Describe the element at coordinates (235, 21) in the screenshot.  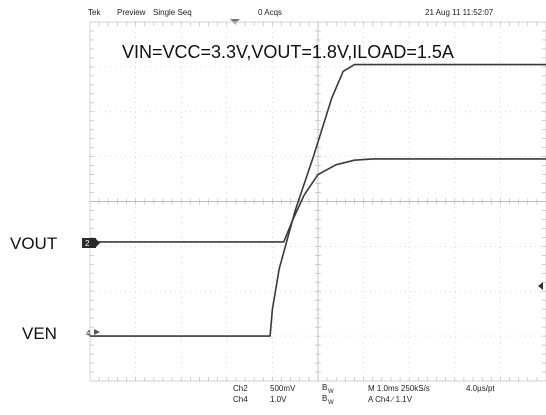
I see `trigger-position-icon` at that location.